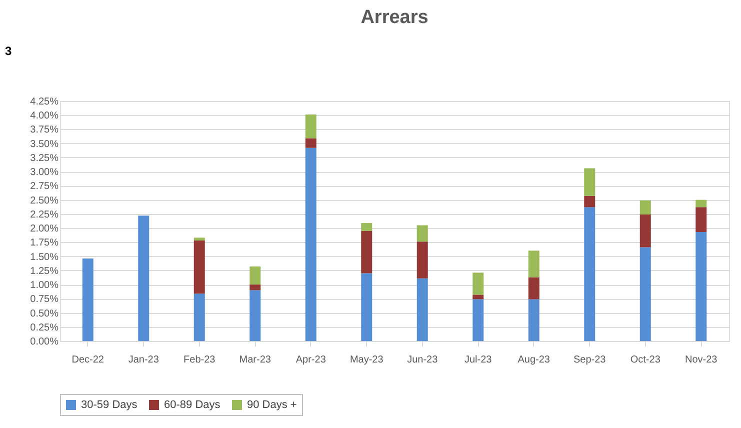 The width and height of the screenshot is (741, 428). Describe the element at coordinates (272, 405) in the screenshot. I see `legend-label: 90 Days +` at that location.